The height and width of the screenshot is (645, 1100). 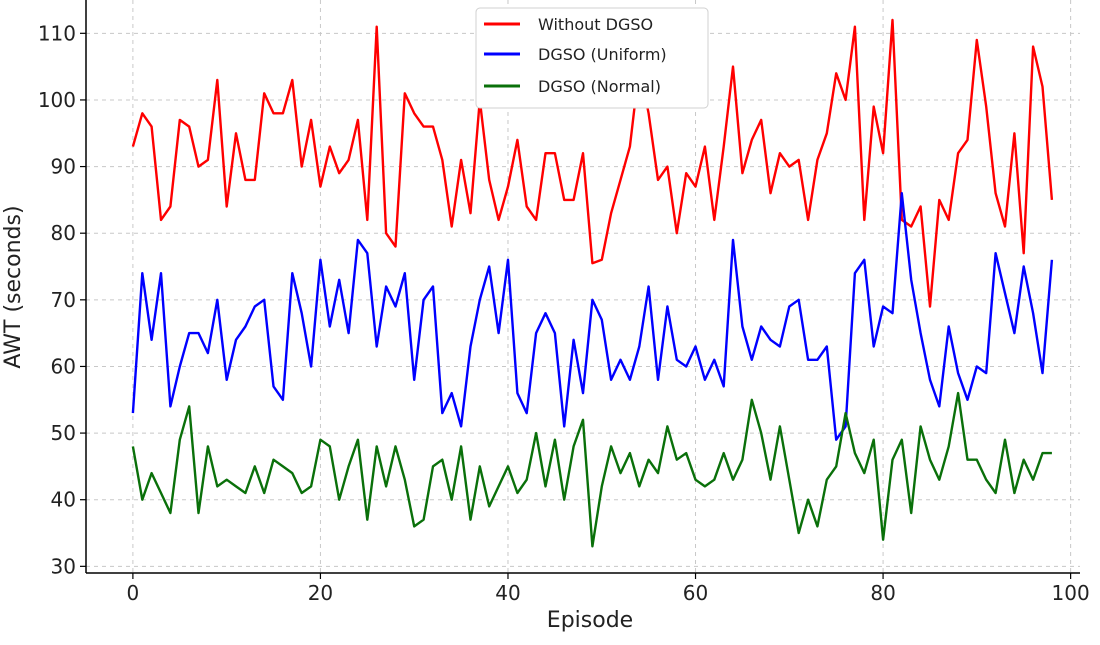 What do you see at coordinates (63, 500) in the screenshot?
I see `y-tick-label: 40` at bounding box center [63, 500].